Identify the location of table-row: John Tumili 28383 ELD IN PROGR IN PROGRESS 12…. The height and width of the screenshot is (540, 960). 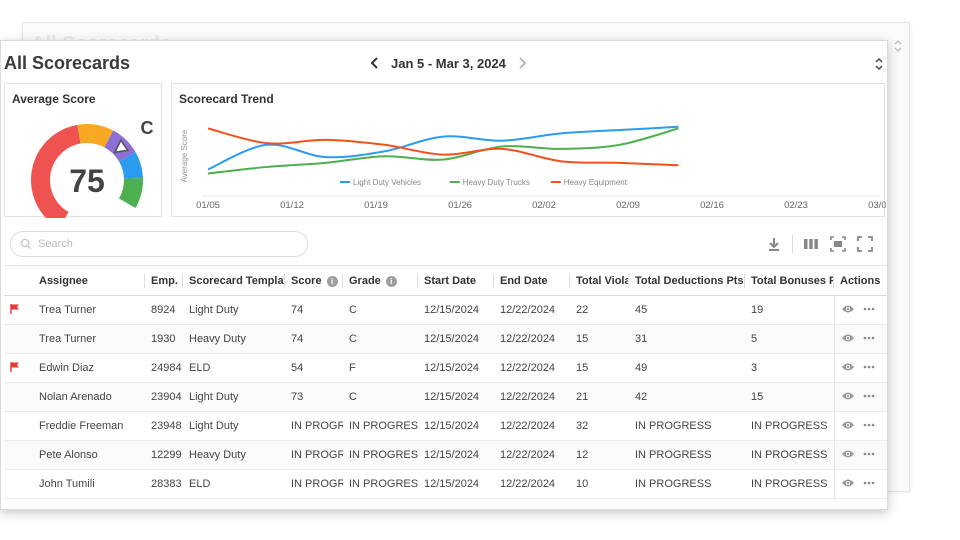
(445, 484).